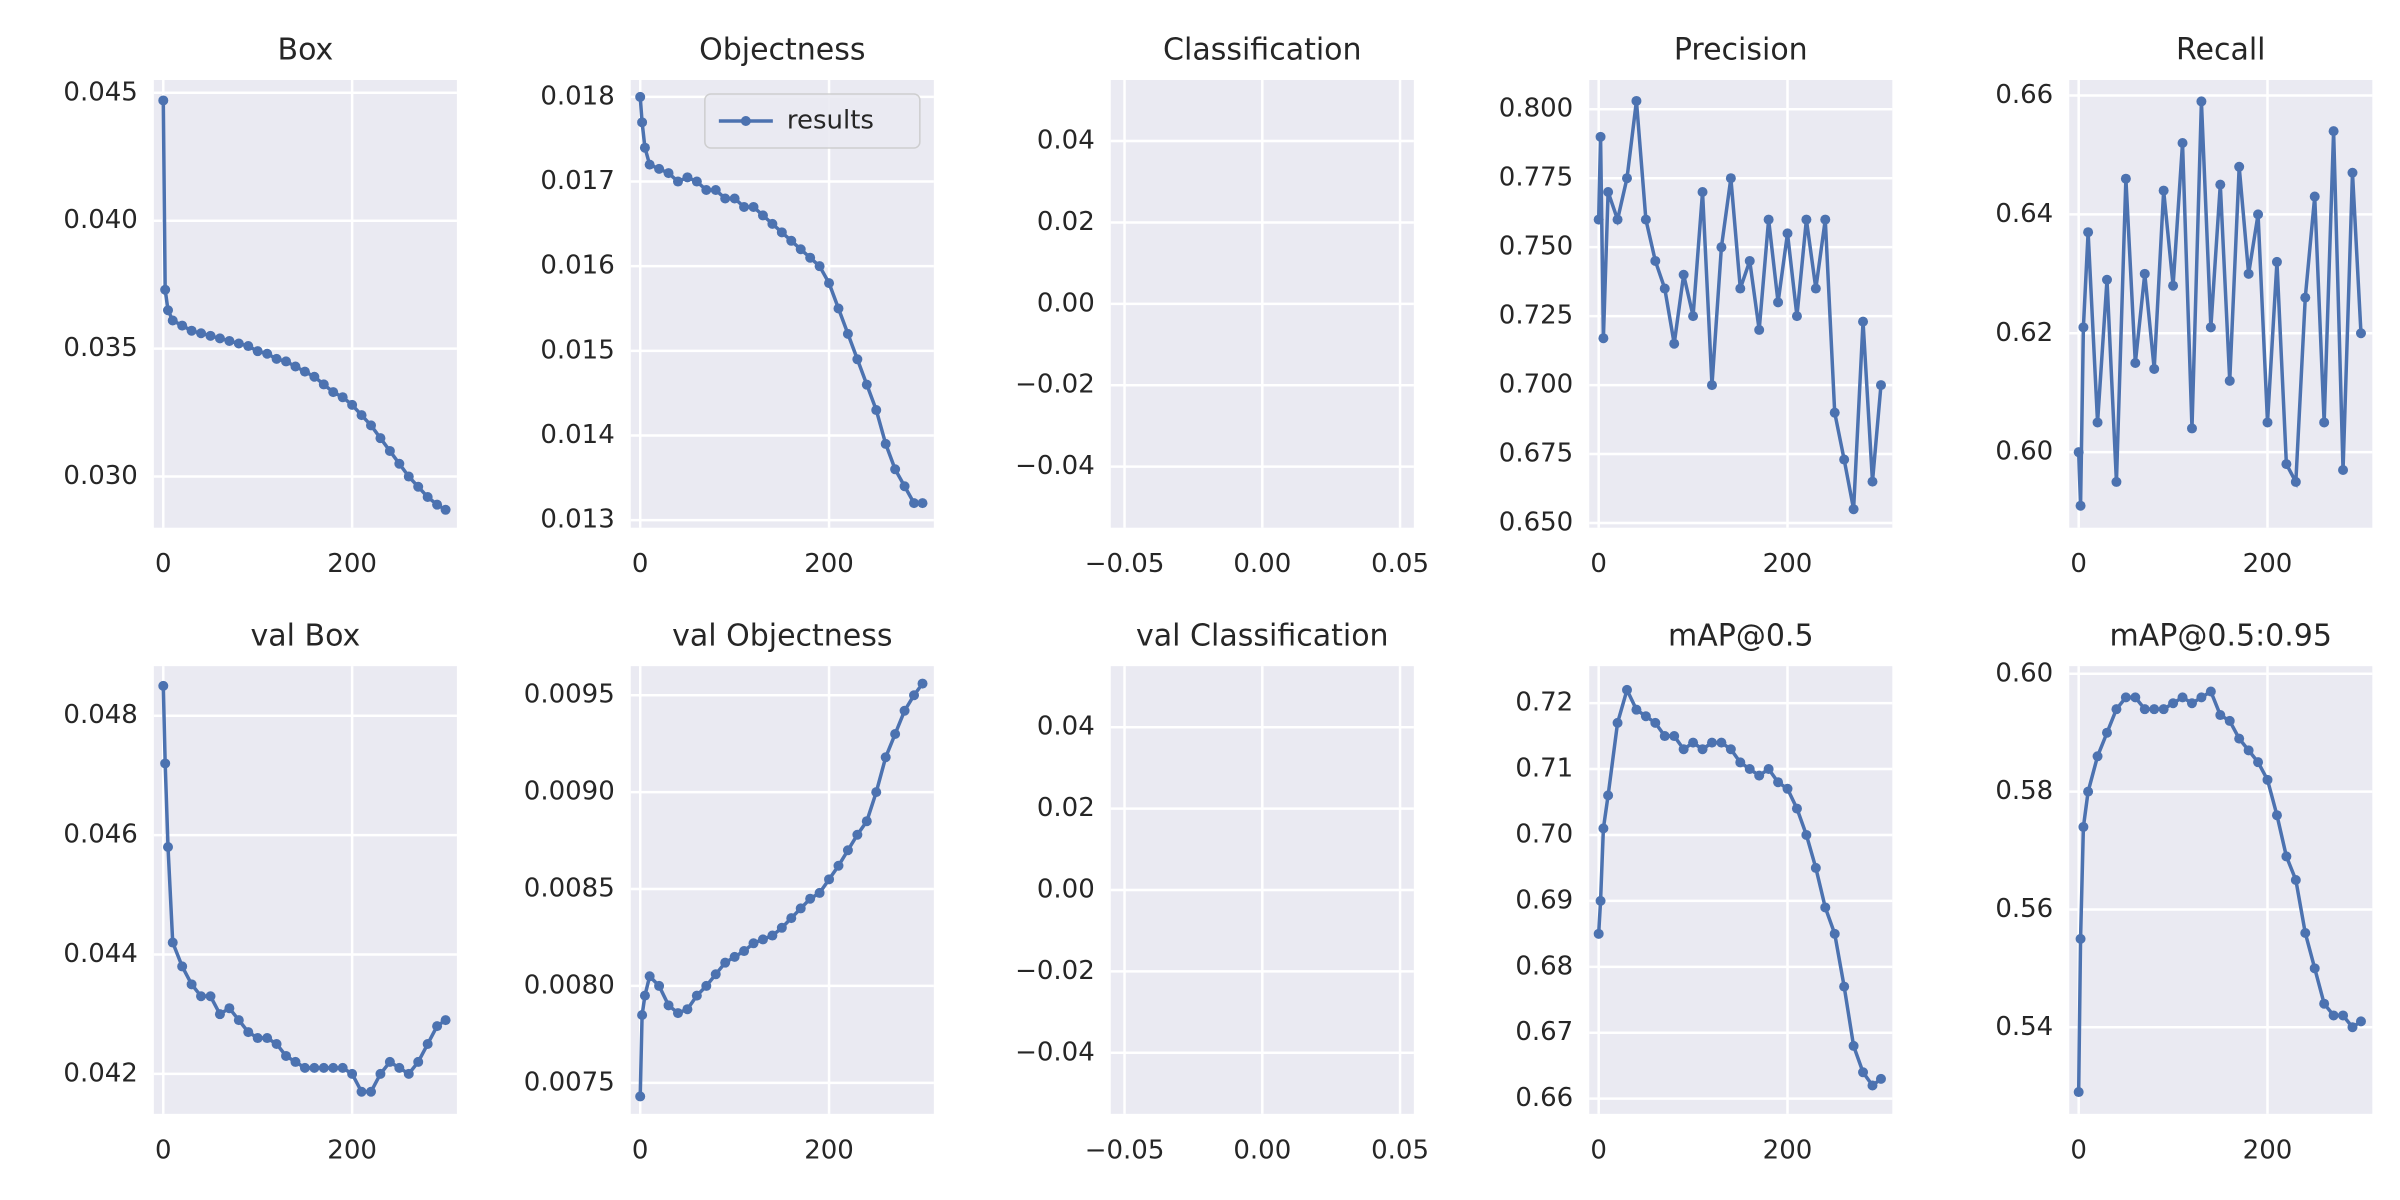 The image size is (2400, 1200). I want to click on subplot: mAP@0.5 0.66 0.67 0.68 0.69 0.70 0.71 0.72 0 200, so click(1704, 892).